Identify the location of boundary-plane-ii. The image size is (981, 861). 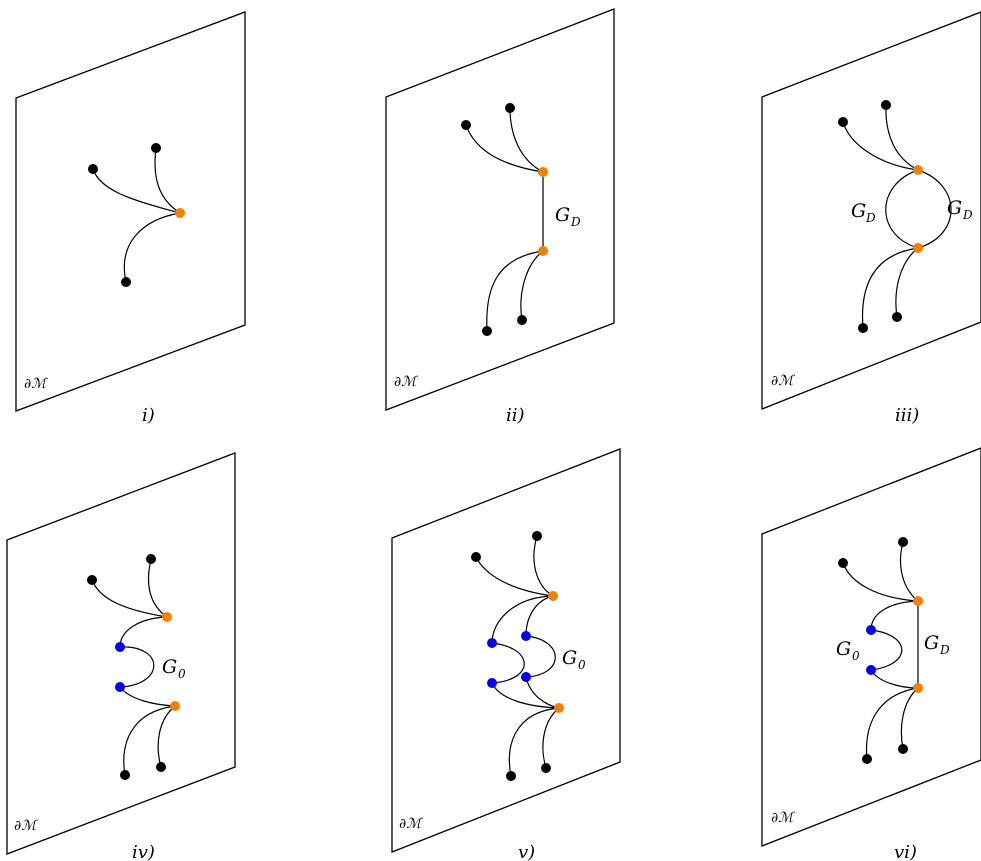
(500, 209).